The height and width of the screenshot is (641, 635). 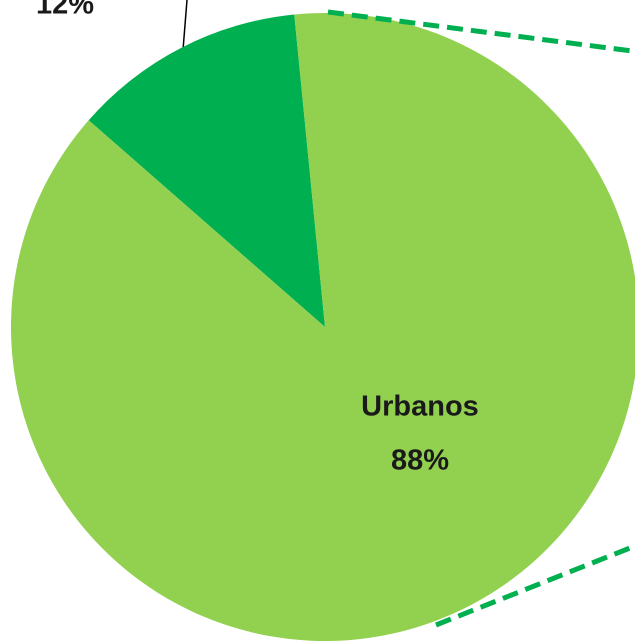 I want to click on category-label: Urbanos, so click(x=420, y=407).